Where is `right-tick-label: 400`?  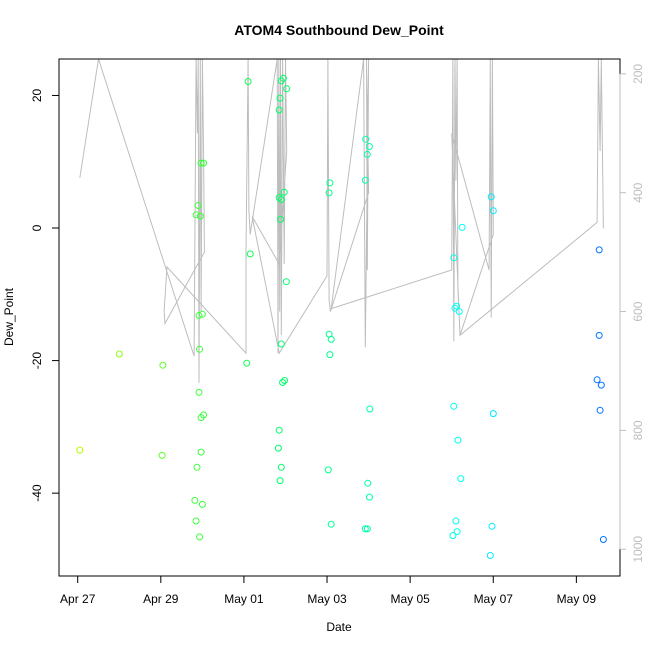 right-tick-label: 400 is located at coordinates (638, 192).